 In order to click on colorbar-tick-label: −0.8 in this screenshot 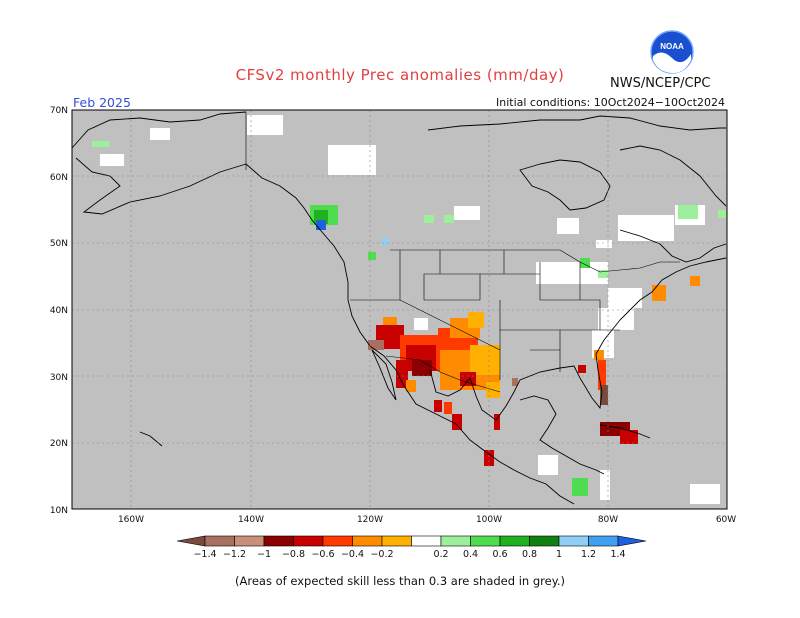, I will do `click(293, 554)`.